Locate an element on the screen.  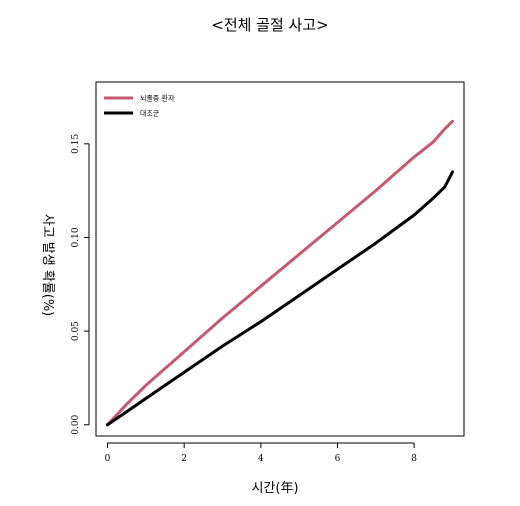
legend-label-1: 뇌졸중 환자 is located at coordinates (157, 98).